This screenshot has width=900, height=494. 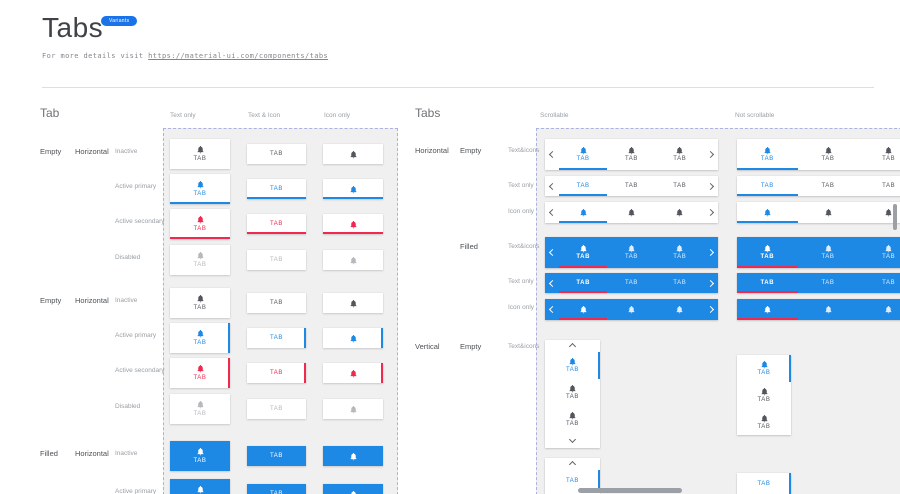 I want to click on docs-link: https://material-ui.com/components/tabs, so click(x=238, y=56).